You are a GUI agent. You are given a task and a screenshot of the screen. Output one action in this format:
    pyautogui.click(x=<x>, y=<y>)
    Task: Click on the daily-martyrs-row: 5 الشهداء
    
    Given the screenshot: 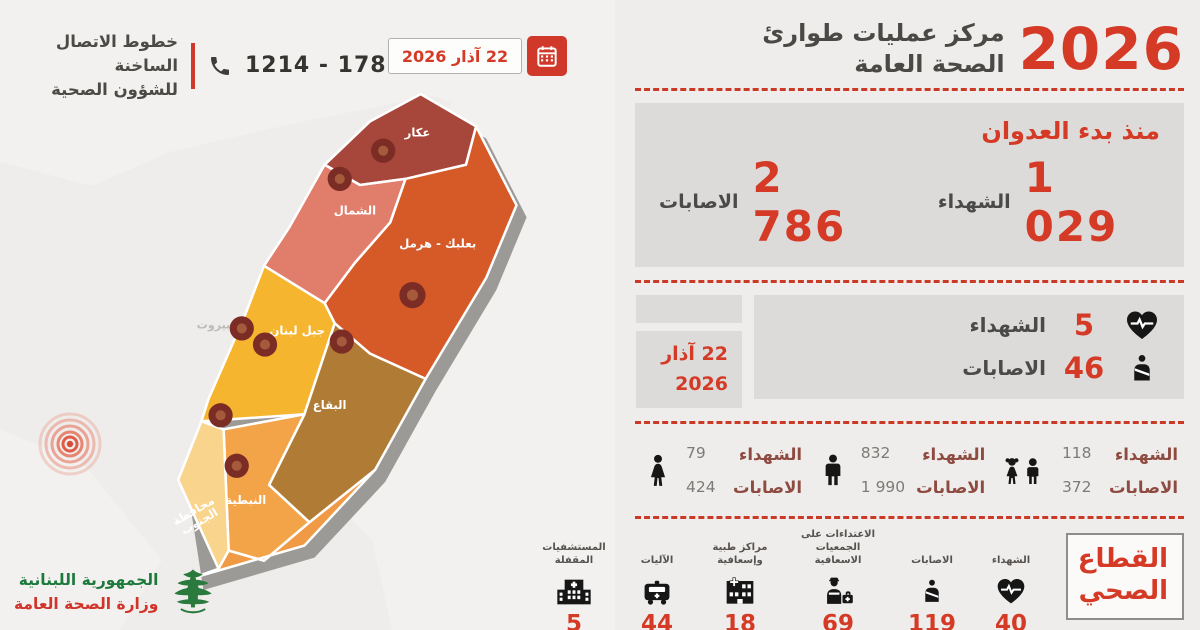 What is the action you would take?
    pyautogui.click(x=969, y=325)
    